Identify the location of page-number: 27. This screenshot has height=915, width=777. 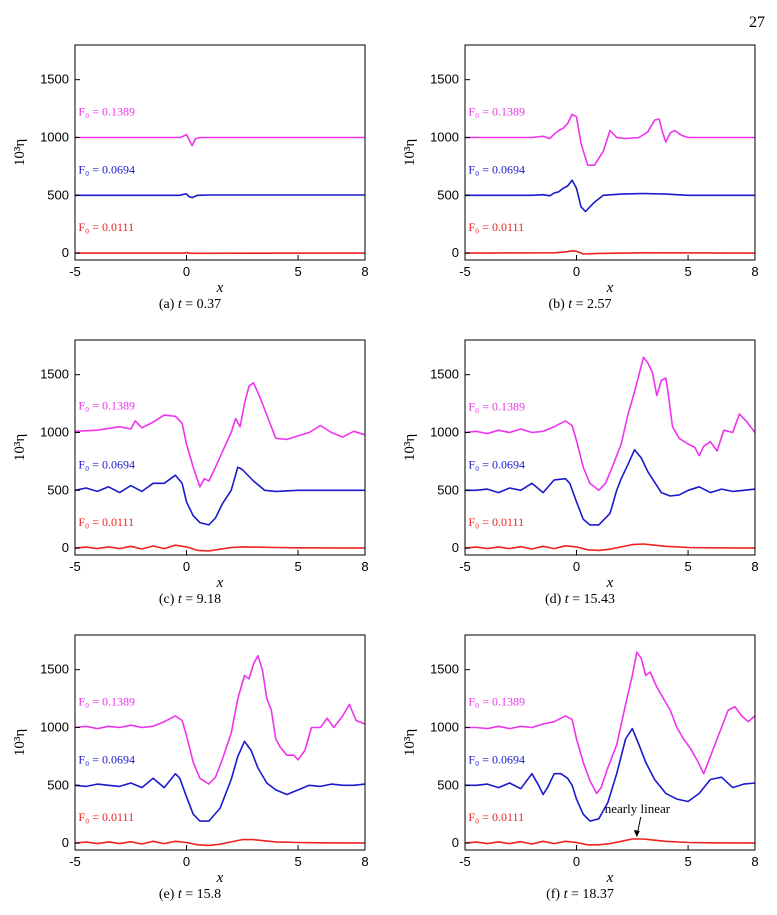
(757, 22).